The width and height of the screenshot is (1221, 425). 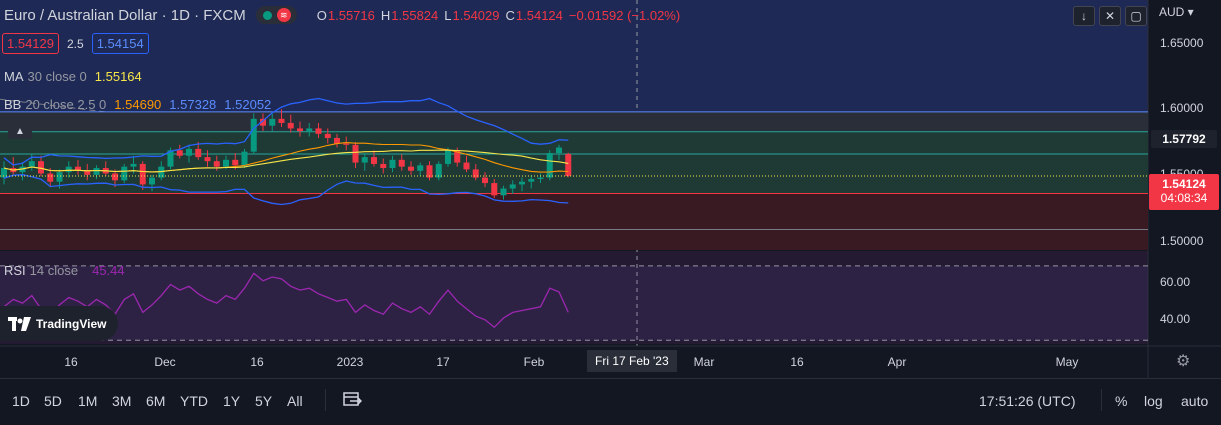 I want to click on bb-basis-value: 1.54690, so click(x=138, y=104).